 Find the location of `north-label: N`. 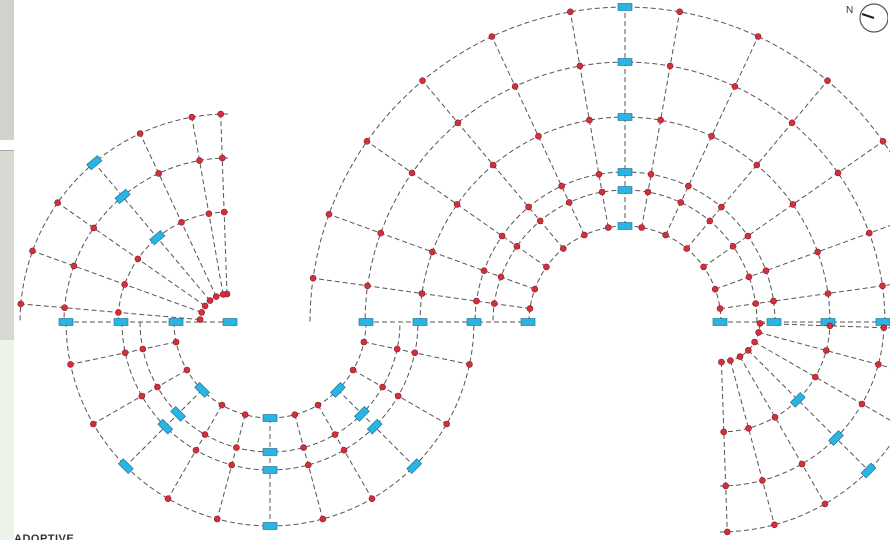

north-label: N is located at coordinates (850, 10).